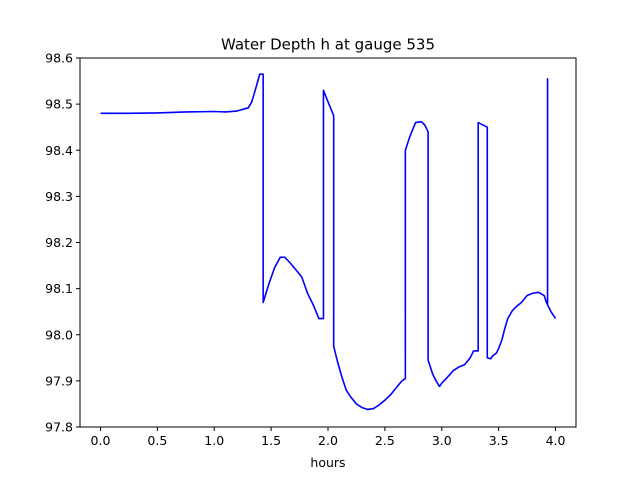 The image size is (640, 480). I want to click on y-tick-label: 98.6, so click(59, 58).